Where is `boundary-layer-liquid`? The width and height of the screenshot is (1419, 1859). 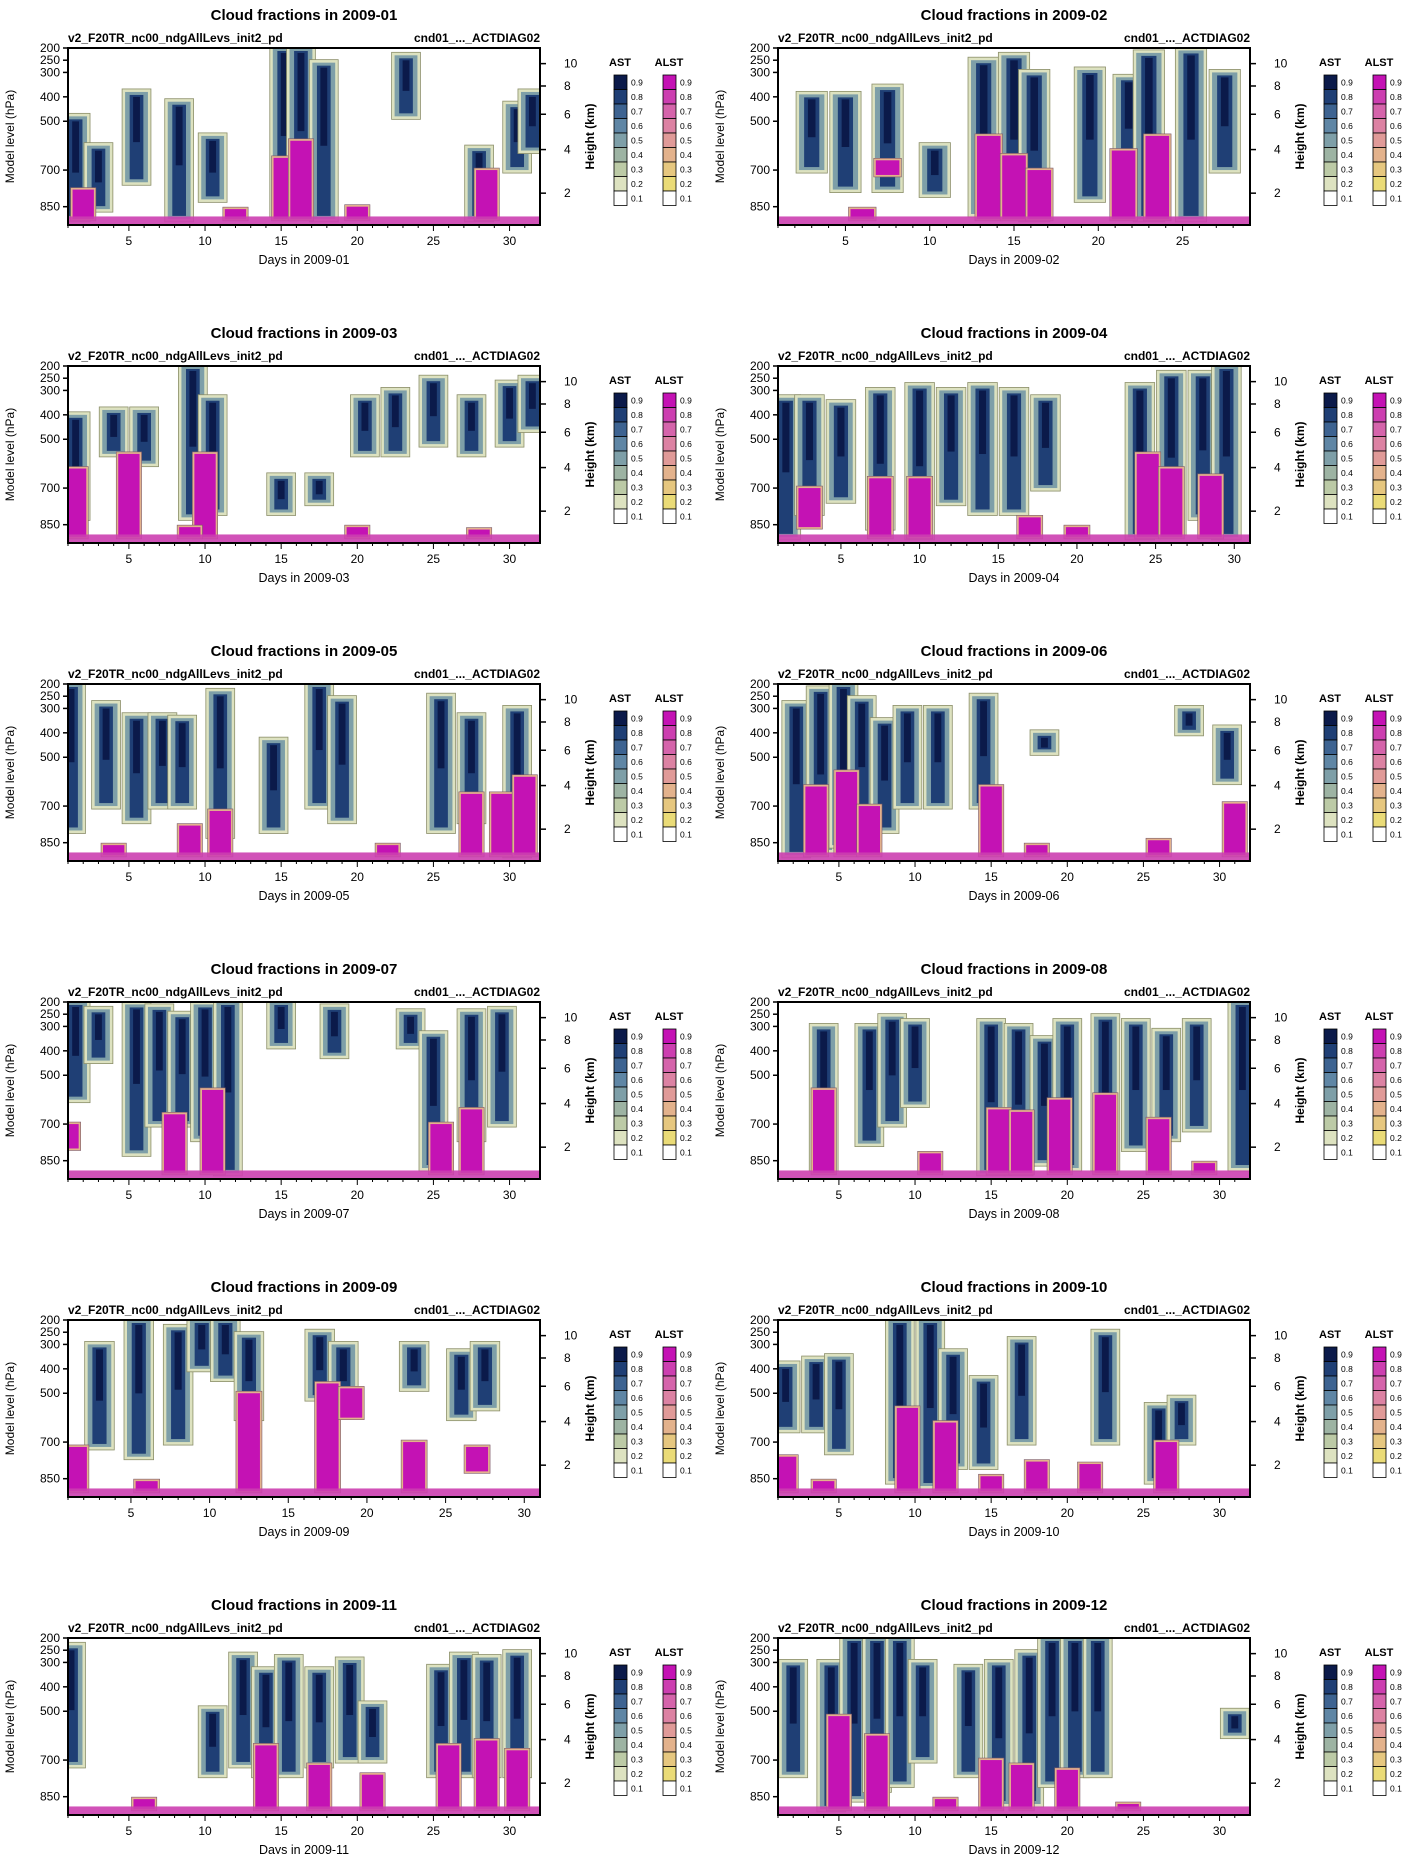 boundary-layer-liquid is located at coordinates (304, 856).